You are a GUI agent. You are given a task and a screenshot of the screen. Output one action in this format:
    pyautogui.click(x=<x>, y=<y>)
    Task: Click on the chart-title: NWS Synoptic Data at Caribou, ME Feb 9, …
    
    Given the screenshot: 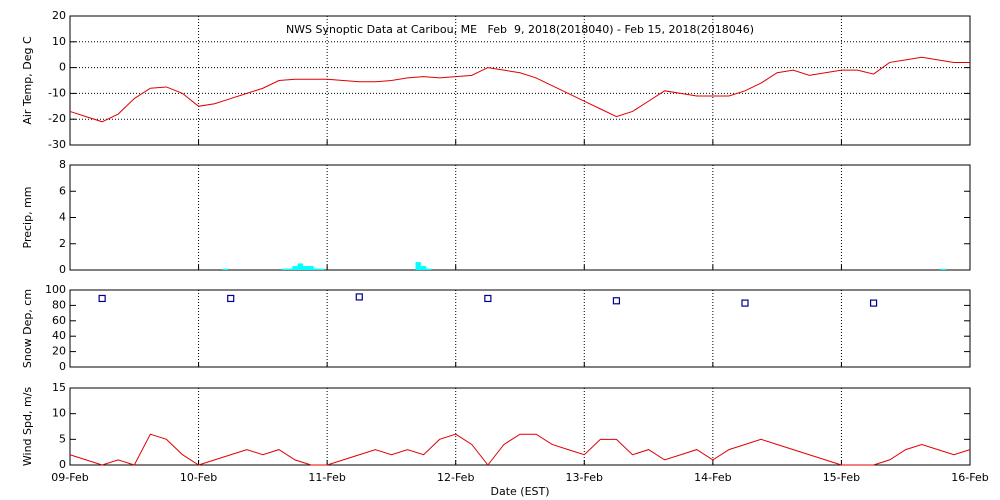 What is the action you would take?
    pyautogui.click(x=520, y=29)
    